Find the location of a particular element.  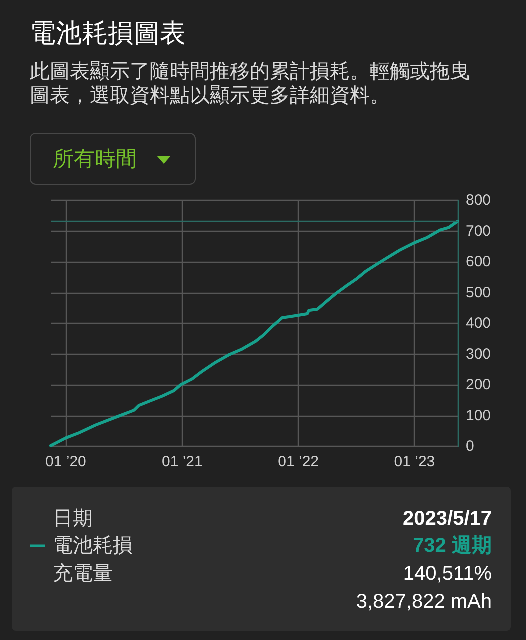

text: 所有時間 is located at coordinates (95, 160).